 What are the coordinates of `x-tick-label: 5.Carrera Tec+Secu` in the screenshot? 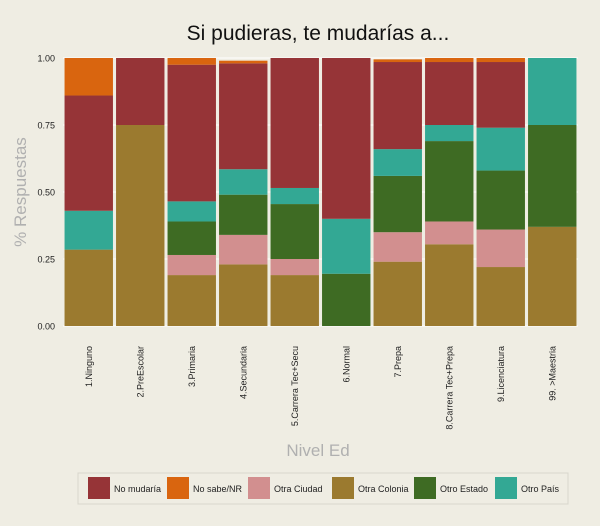 It's located at (295, 386).